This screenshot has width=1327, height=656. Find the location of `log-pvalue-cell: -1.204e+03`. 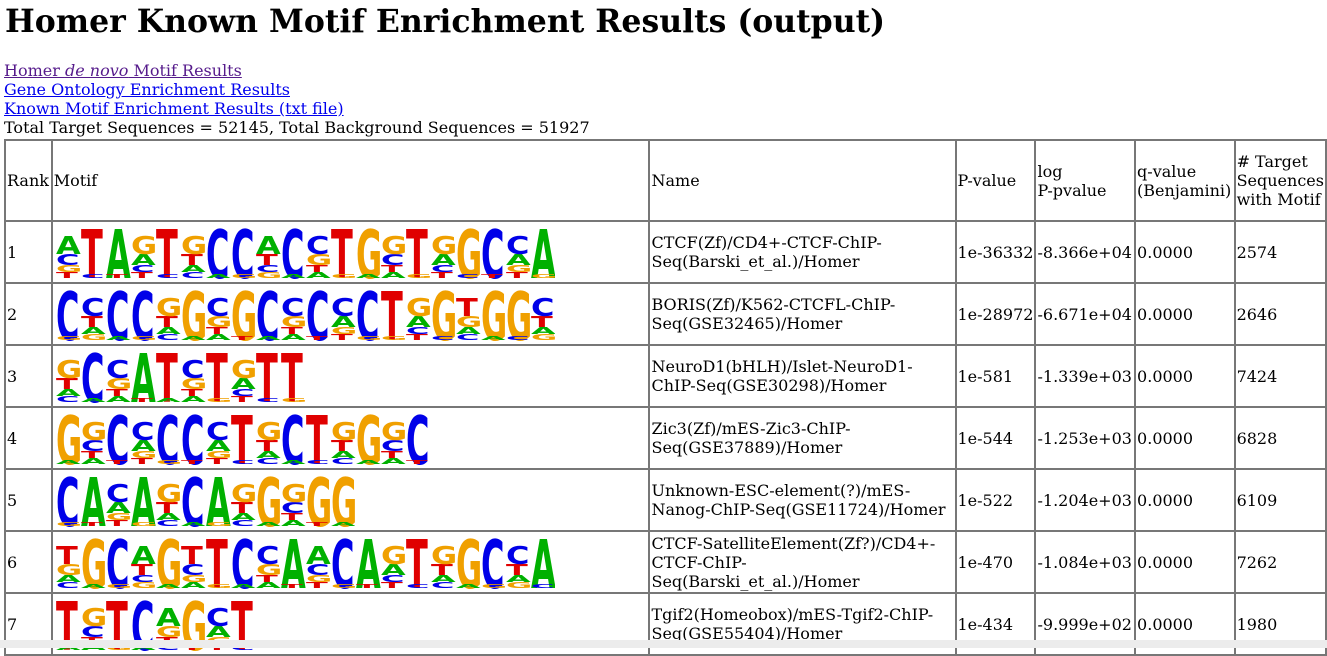

log-pvalue-cell: -1.204e+03 is located at coordinates (1085, 500).